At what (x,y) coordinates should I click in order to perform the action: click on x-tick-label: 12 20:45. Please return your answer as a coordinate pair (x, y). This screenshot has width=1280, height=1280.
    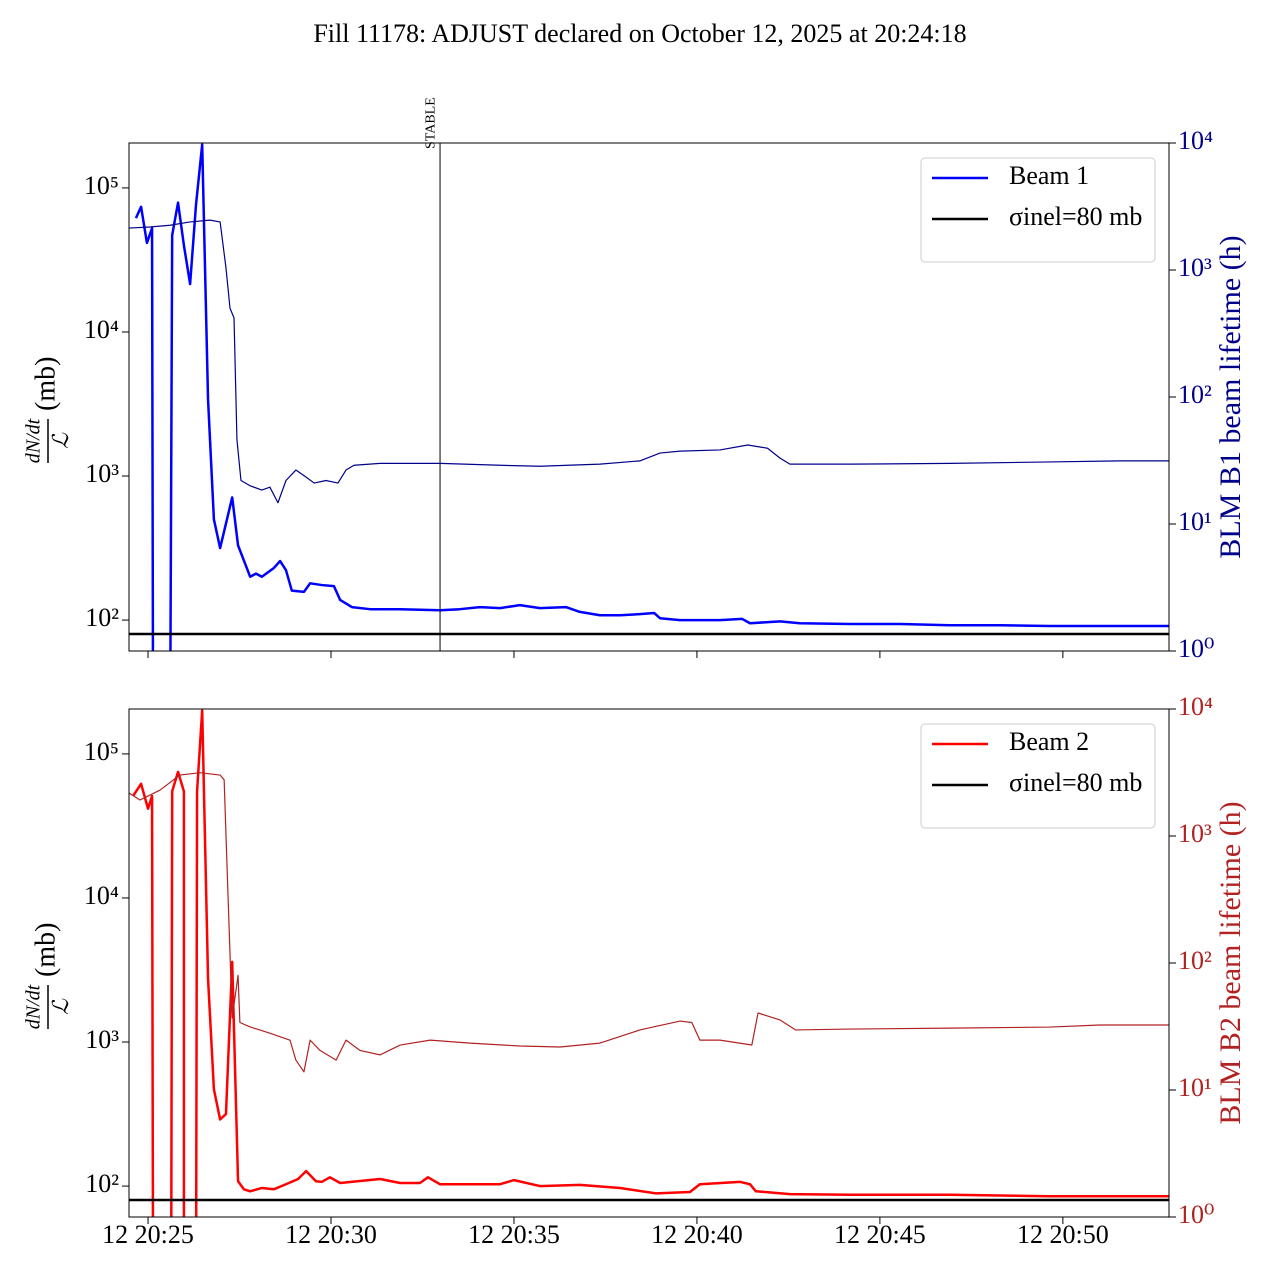
    Looking at the image, I should click on (880, 1234).